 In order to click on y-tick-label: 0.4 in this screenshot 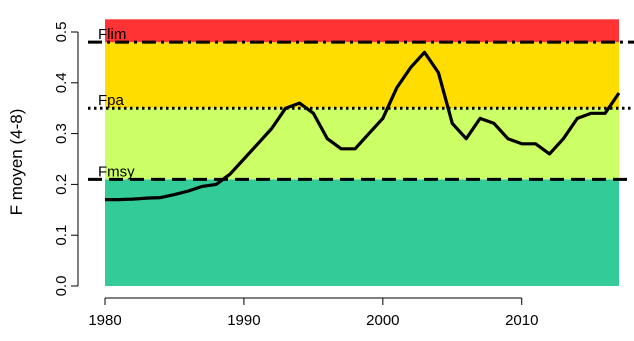, I will do `click(61, 82)`.